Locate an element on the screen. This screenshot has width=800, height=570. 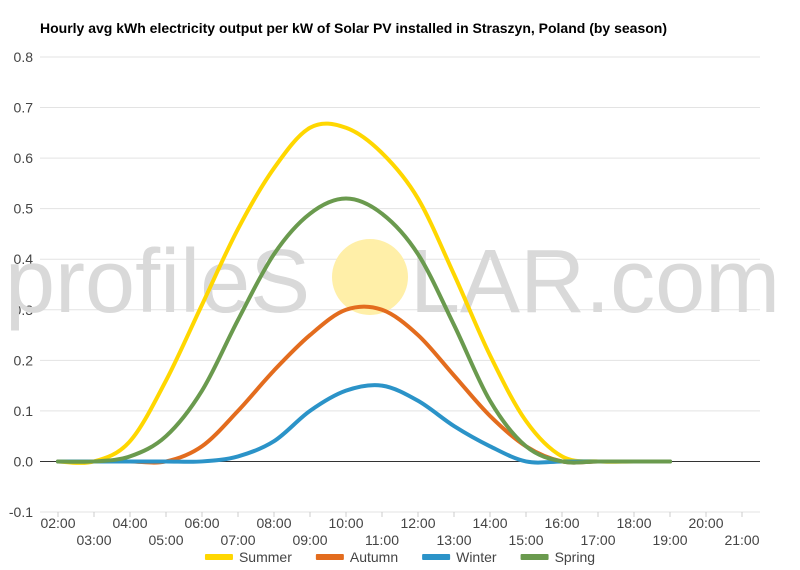
x-tick-label: 19:00 is located at coordinates (669, 540).